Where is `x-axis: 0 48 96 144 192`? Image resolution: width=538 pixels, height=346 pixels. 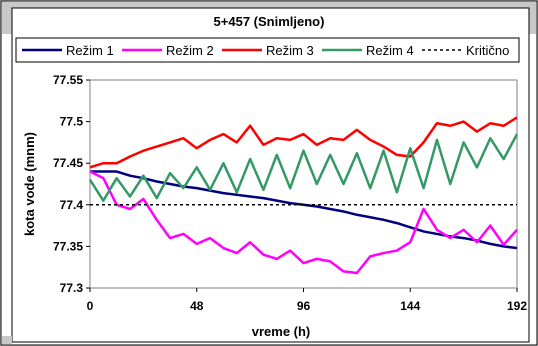
x-axis: 0 48 96 144 192 is located at coordinates (307, 300).